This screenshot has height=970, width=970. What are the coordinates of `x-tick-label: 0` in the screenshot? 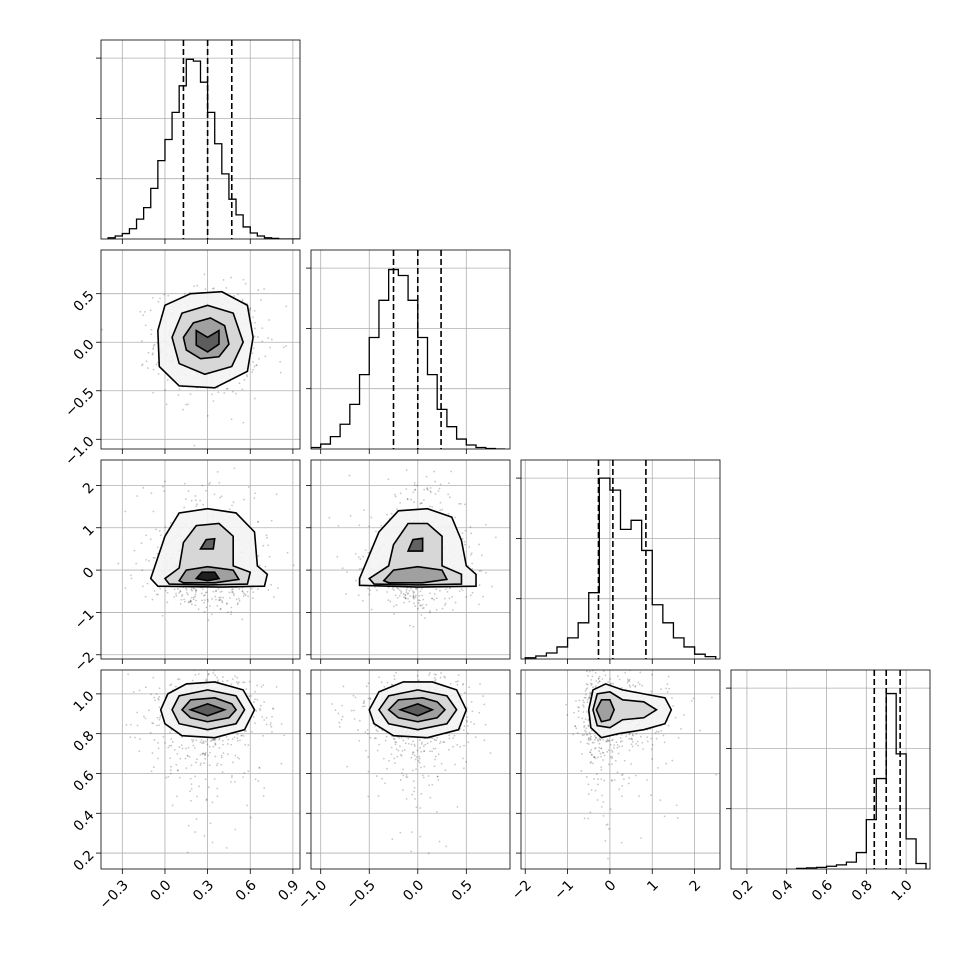 It's located at (611, 886).